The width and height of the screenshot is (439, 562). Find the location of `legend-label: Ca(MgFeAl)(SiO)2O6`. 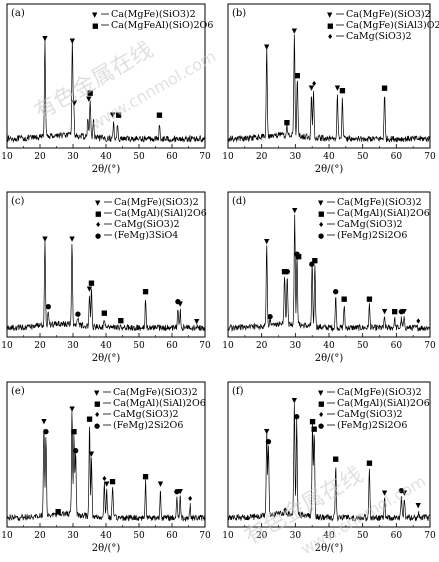

legend-label: Ca(MgFeAl)(SiO)2O6 is located at coordinates (162, 25).